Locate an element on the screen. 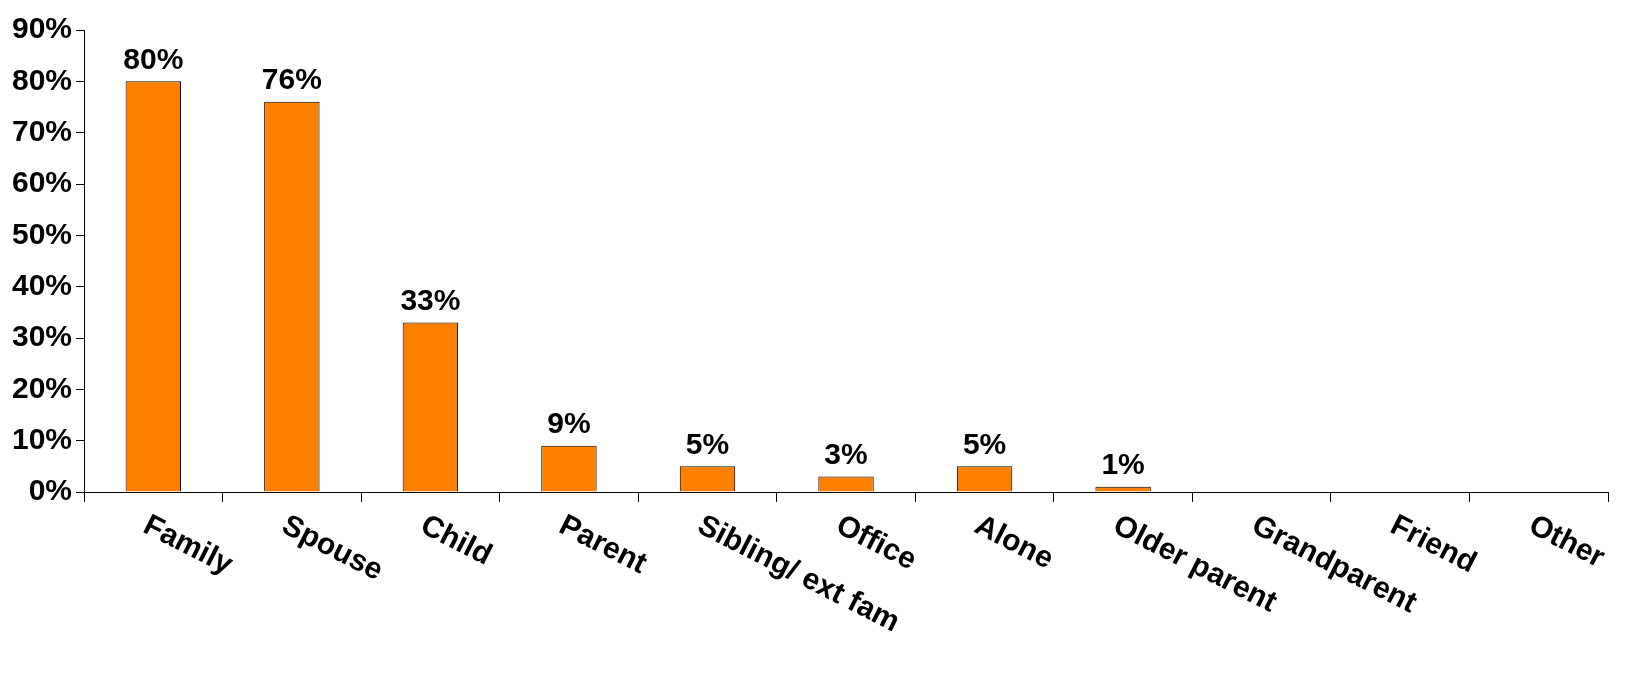  y-tick-label: 30% is located at coordinates (42, 336).